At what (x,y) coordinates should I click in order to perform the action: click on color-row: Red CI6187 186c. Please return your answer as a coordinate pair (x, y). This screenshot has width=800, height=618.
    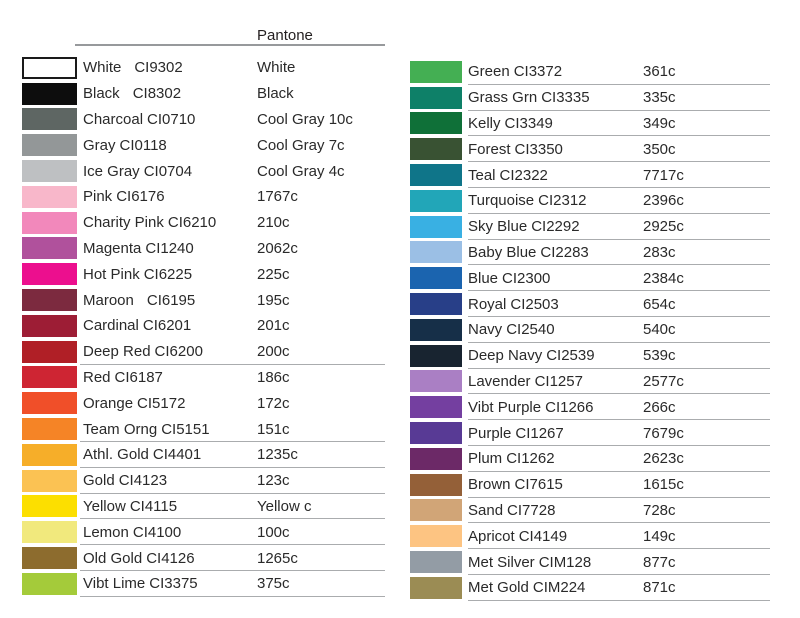
    Looking at the image, I should click on (203, 378).